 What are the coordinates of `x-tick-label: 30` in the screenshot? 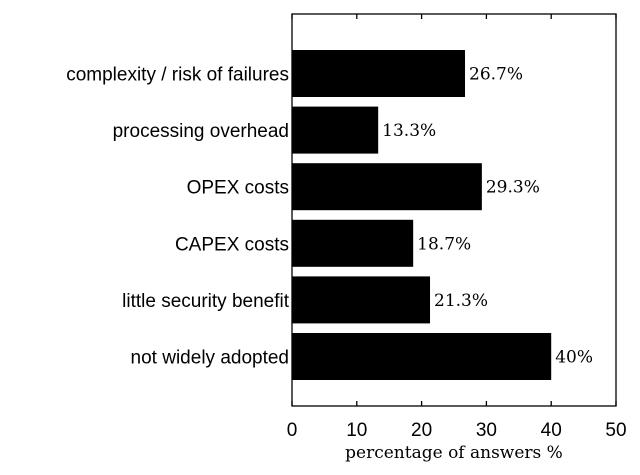 It's located at (486, 430).